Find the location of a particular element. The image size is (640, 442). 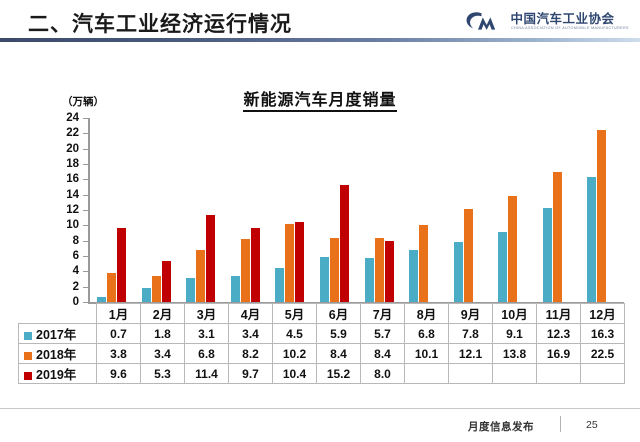

table-cell: 0.7 is located at coordinates (118, 333).